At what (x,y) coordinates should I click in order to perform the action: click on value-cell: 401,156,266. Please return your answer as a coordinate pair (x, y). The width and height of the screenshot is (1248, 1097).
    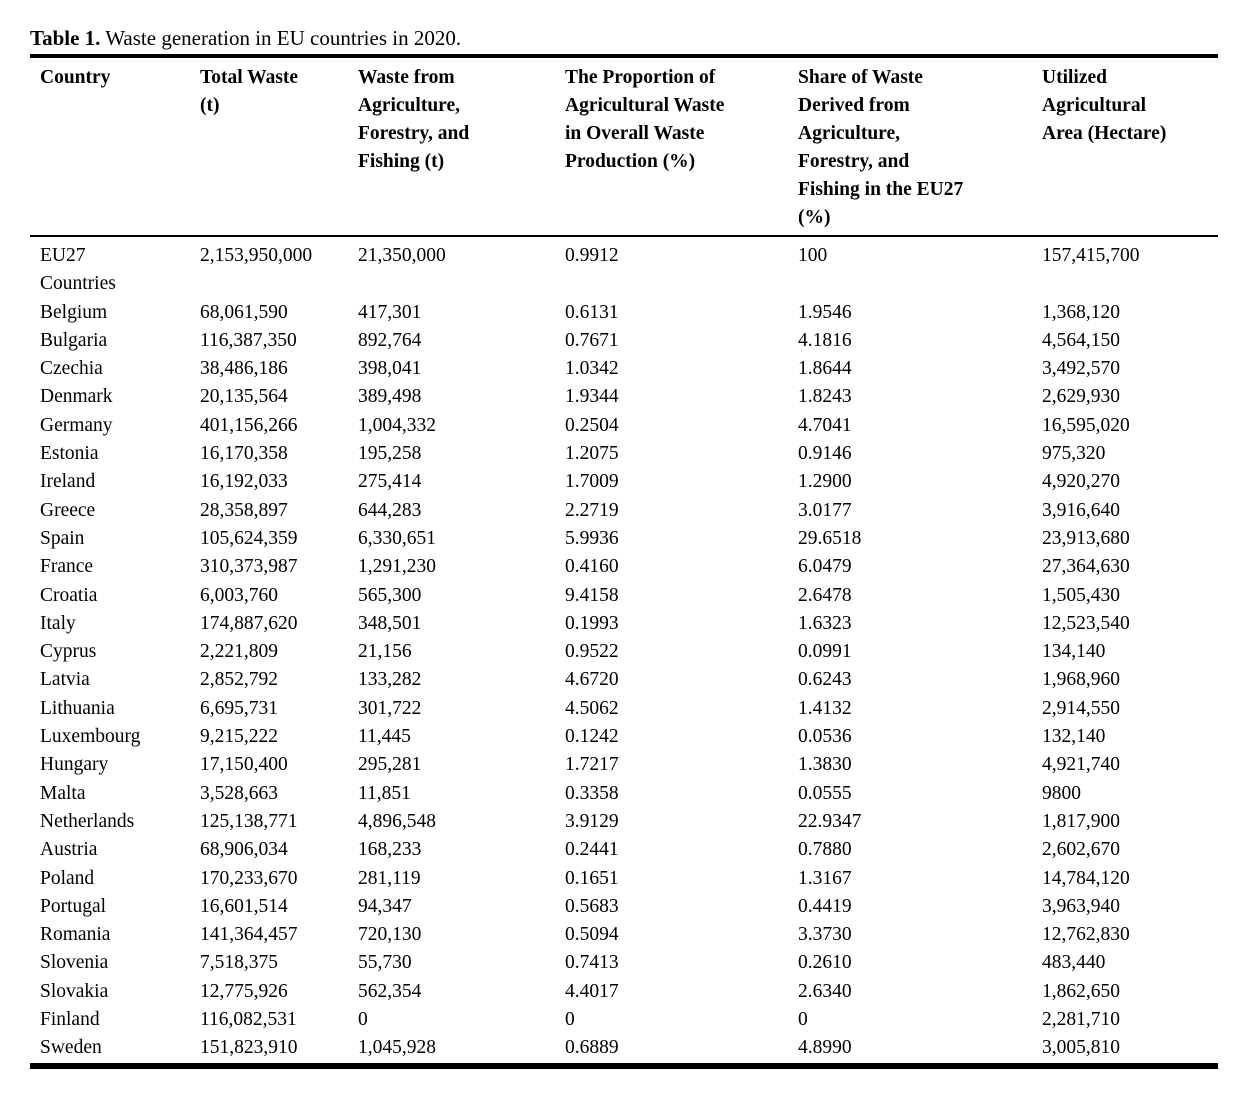
    Looking at the image, I should click on (249, 425).